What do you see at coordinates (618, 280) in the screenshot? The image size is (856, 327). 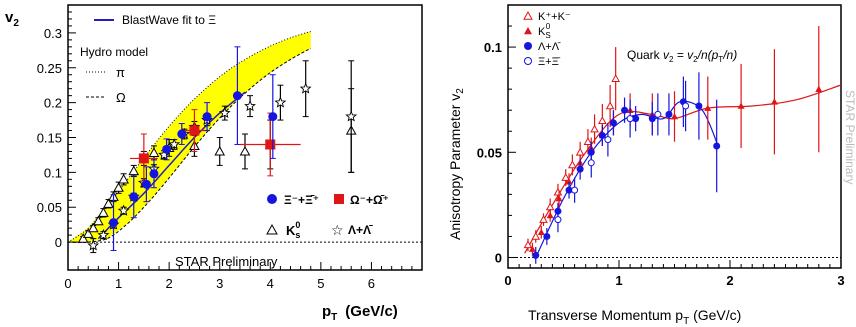 I see `x-tick-label: 1` at bounding box center [618, 280].